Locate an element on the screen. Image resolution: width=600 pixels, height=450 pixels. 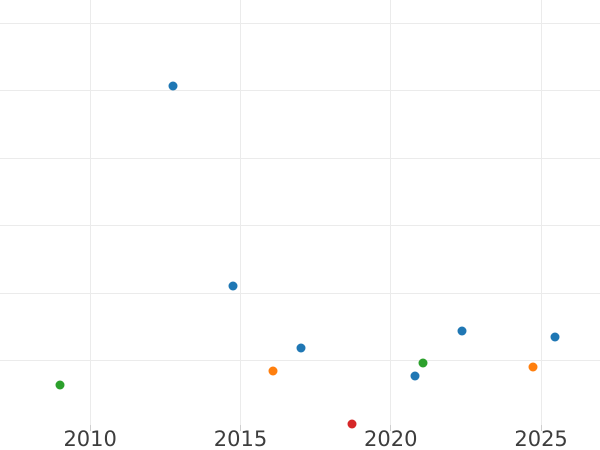
data-point-red is located at coordinates (352, 424).